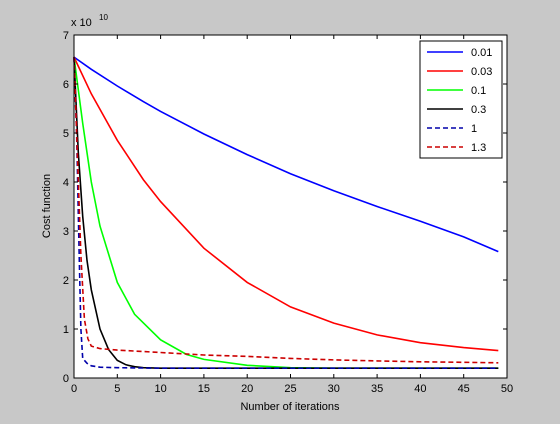  Describe the element at coordinates (478, 148) in the screenshot. I see `legend-label-5: 1.3` at that location.